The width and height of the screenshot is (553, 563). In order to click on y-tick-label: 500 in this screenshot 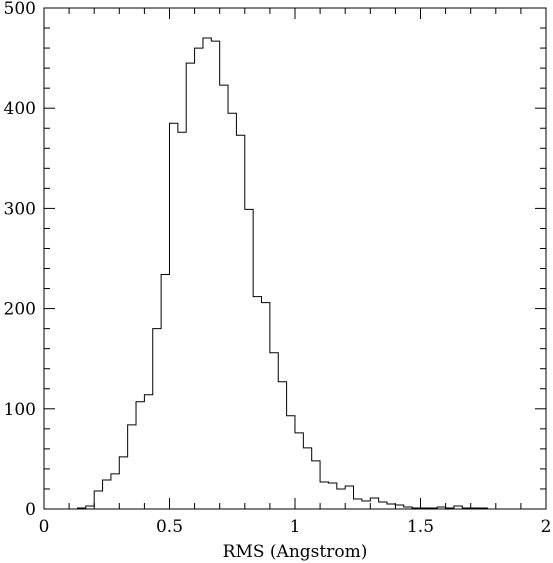, I will do `click(20, 9)`.